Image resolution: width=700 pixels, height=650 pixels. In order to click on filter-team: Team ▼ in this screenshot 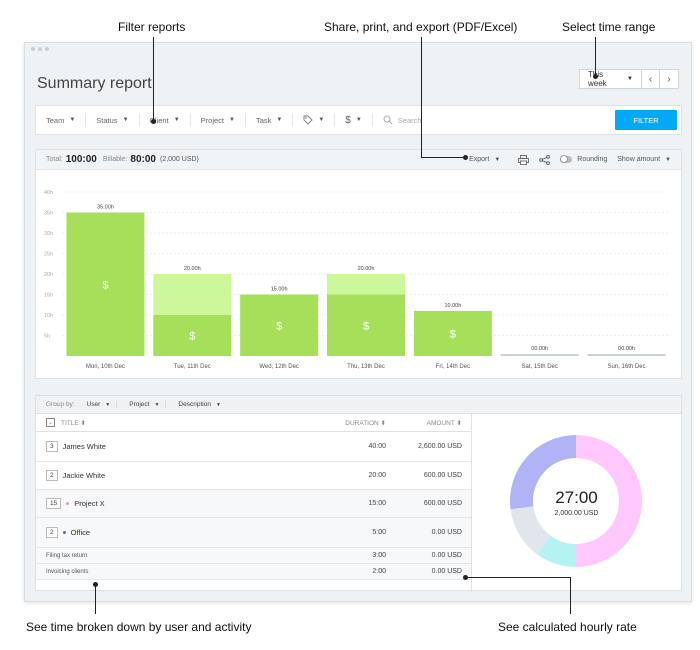, I will do `click(61, 120)`.